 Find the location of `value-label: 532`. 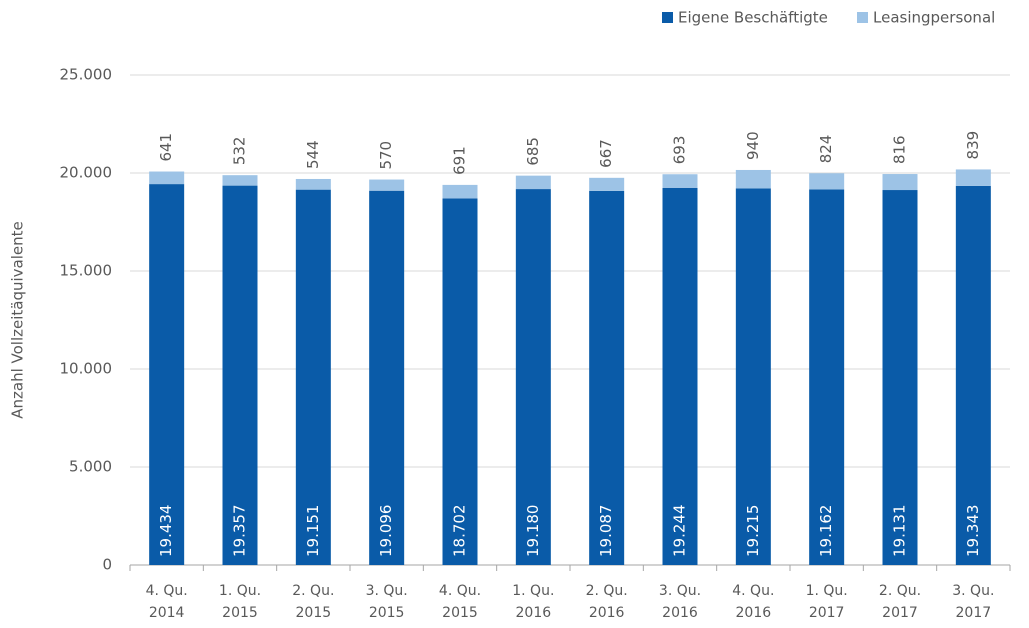

value-label: 532 is located at coordinates (240, 151).